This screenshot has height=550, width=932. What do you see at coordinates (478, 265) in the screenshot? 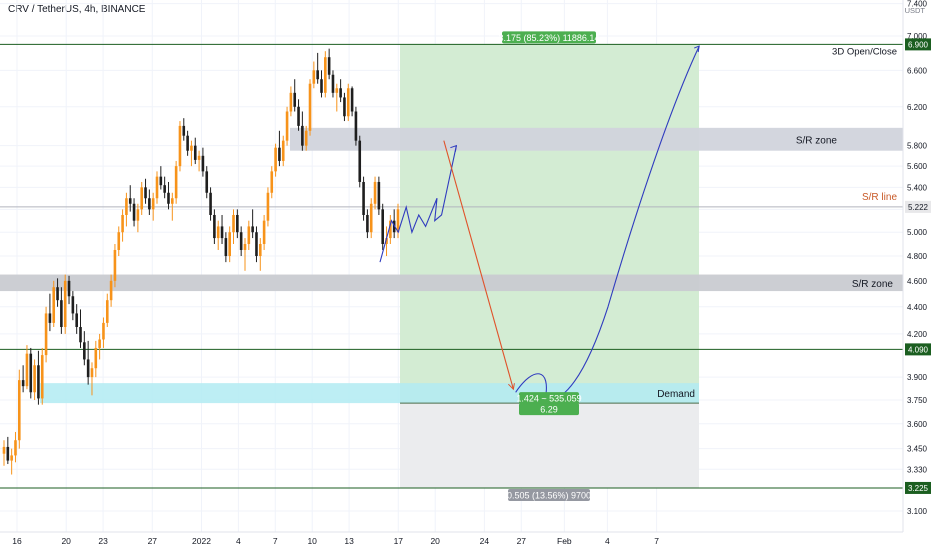
I see `projection-red-down` at bounding box center [478, 265].